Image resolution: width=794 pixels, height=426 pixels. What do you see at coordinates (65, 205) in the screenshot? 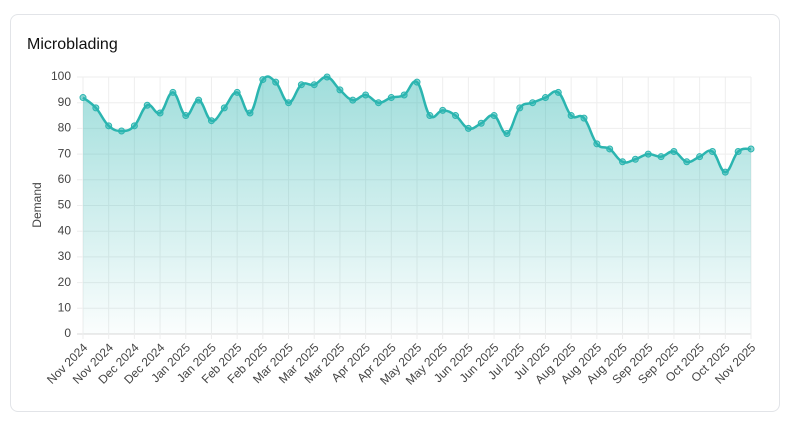
I see `y-tick-label: 50` at bounding box center [65, 205].